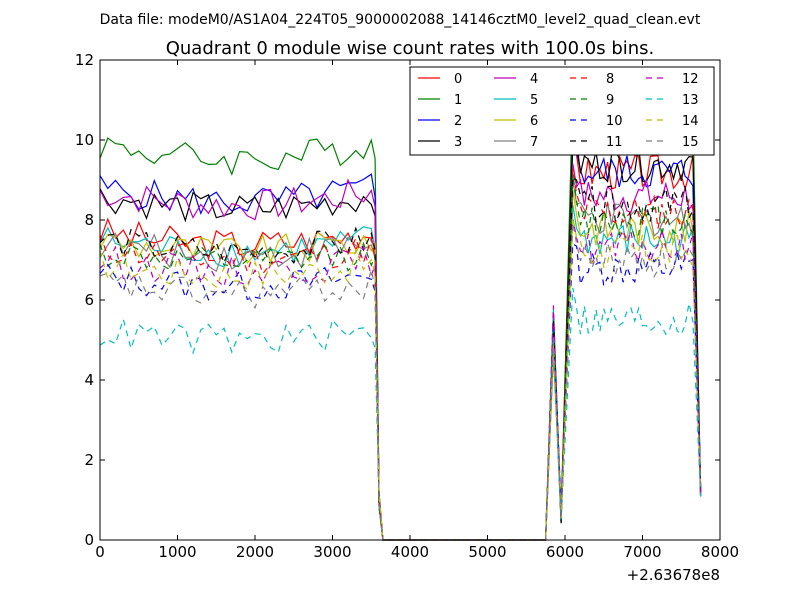 The image size is (800, 600). What do you see at coordinates (89, 540) in the screenshot?
I see `y-tick-label: 0` at bounding box center [89, 540].